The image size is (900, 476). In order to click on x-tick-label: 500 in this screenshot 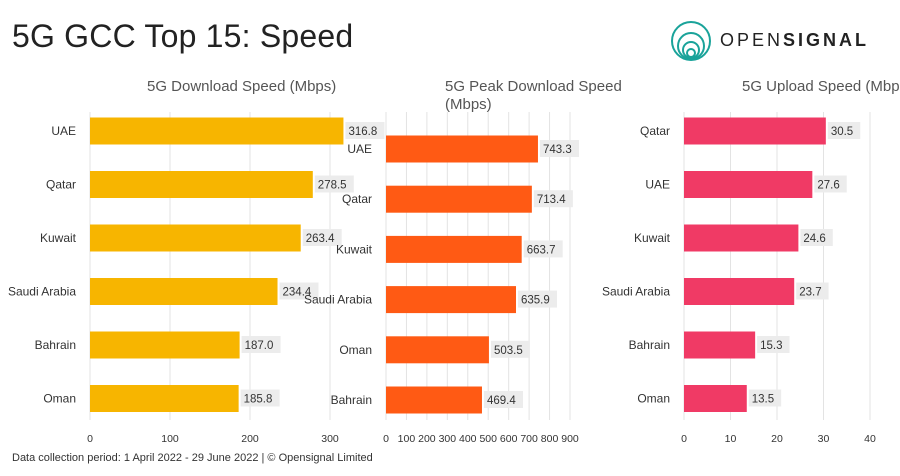, I will do `click(488, 439)`.